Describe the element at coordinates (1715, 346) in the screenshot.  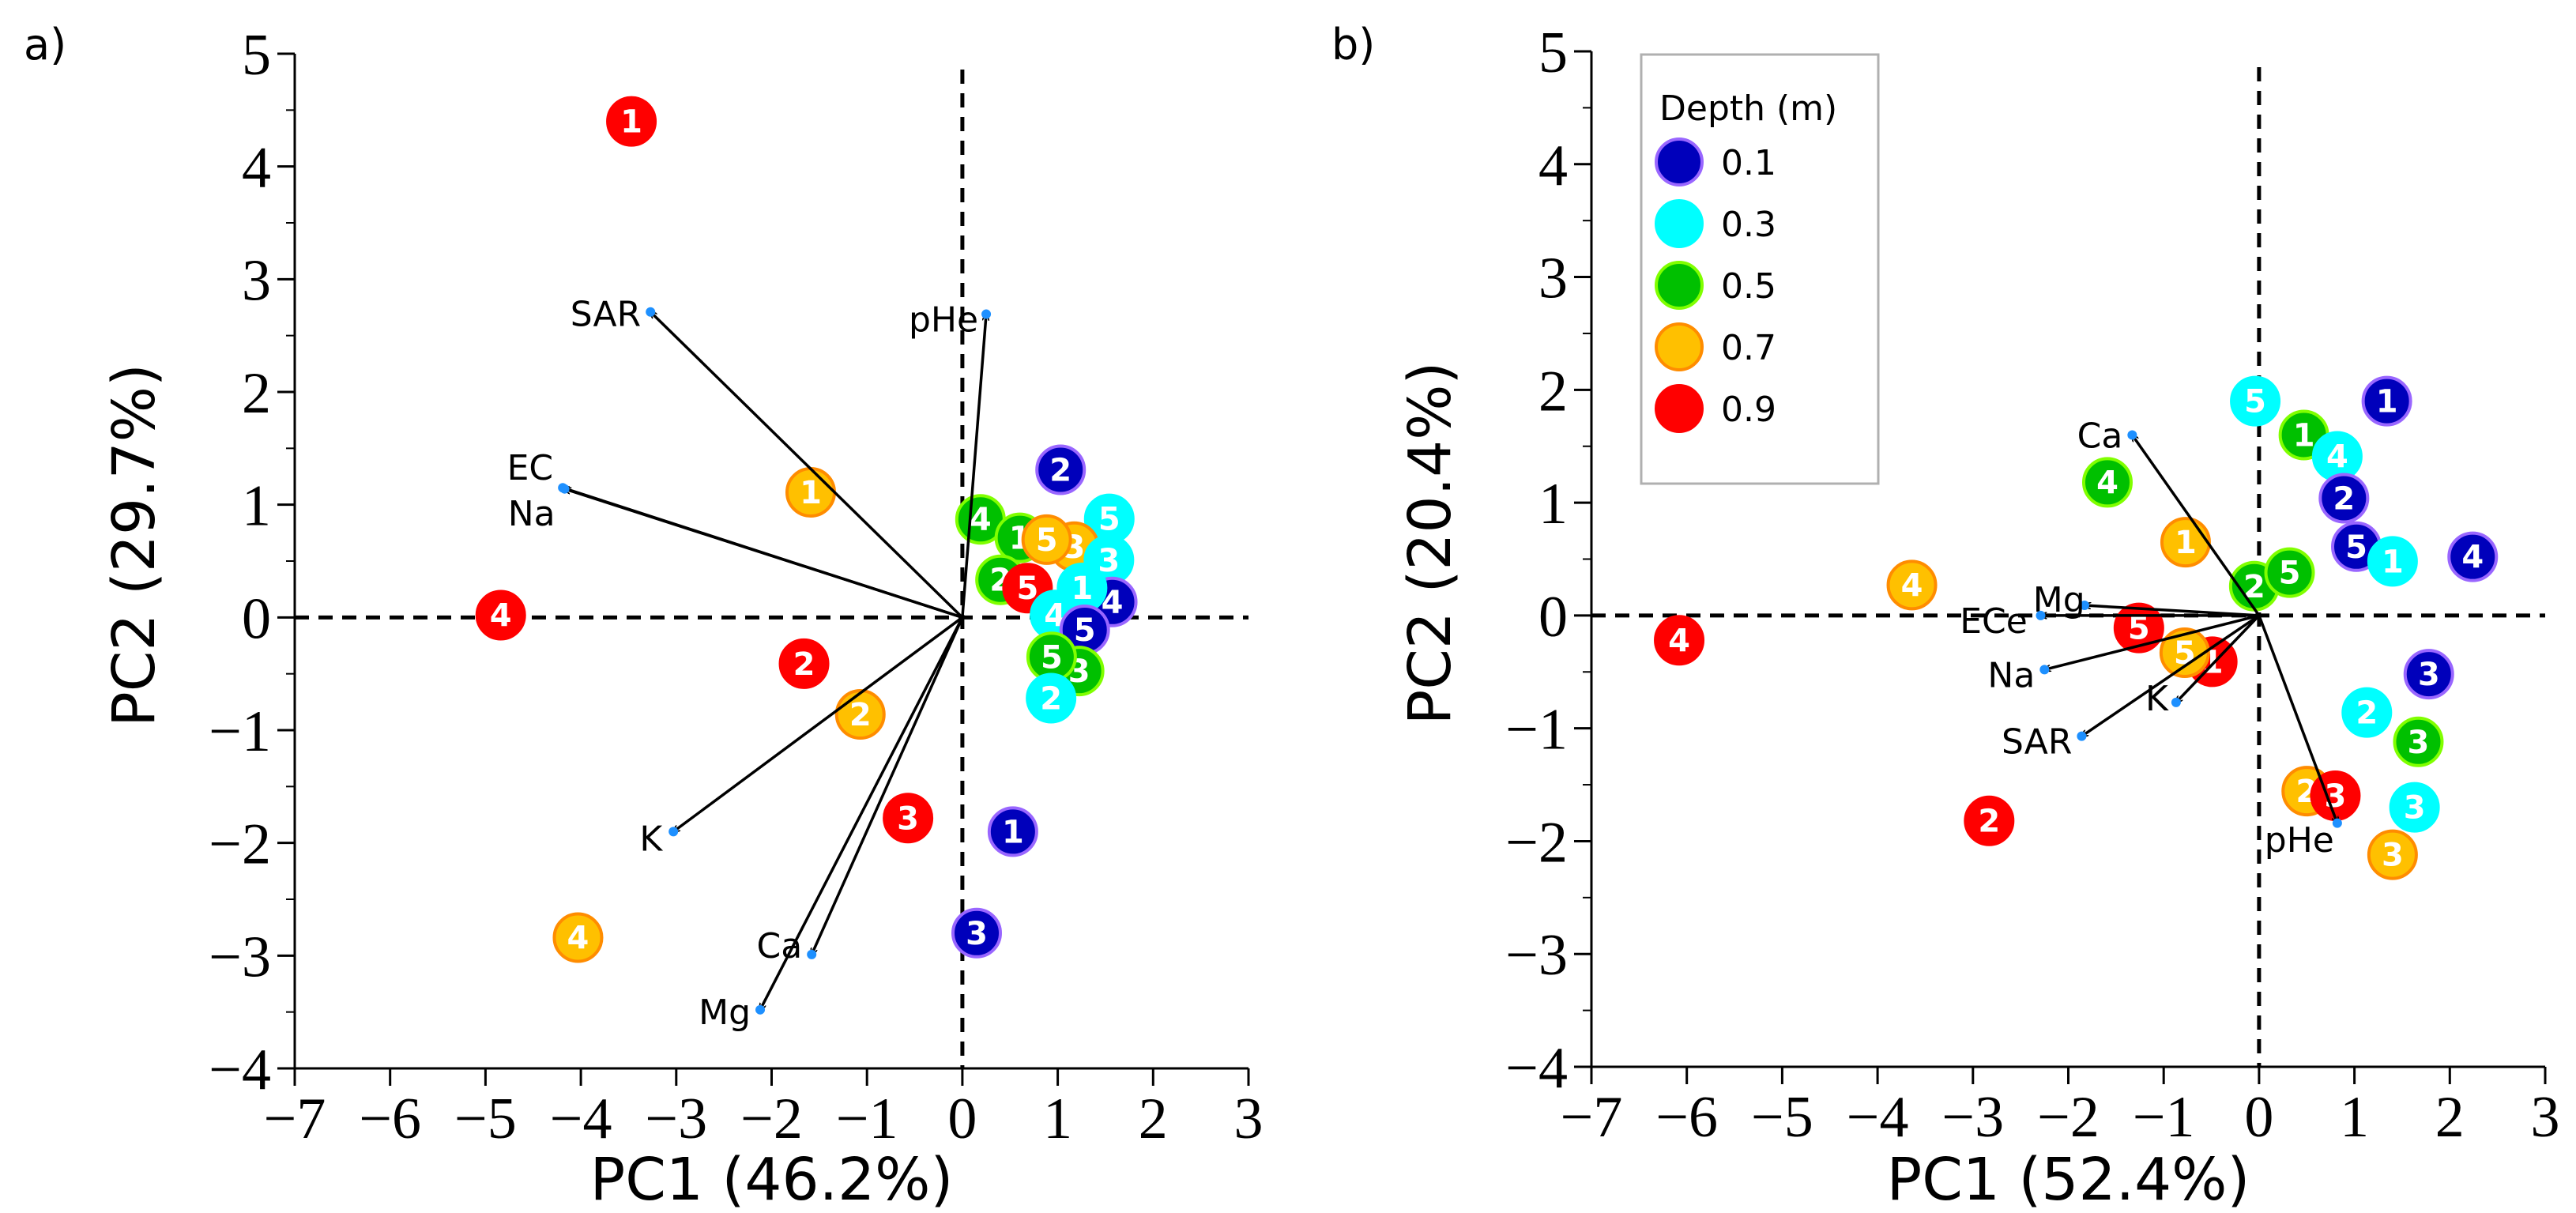
I see `legend-entry: 0.7` at that location.